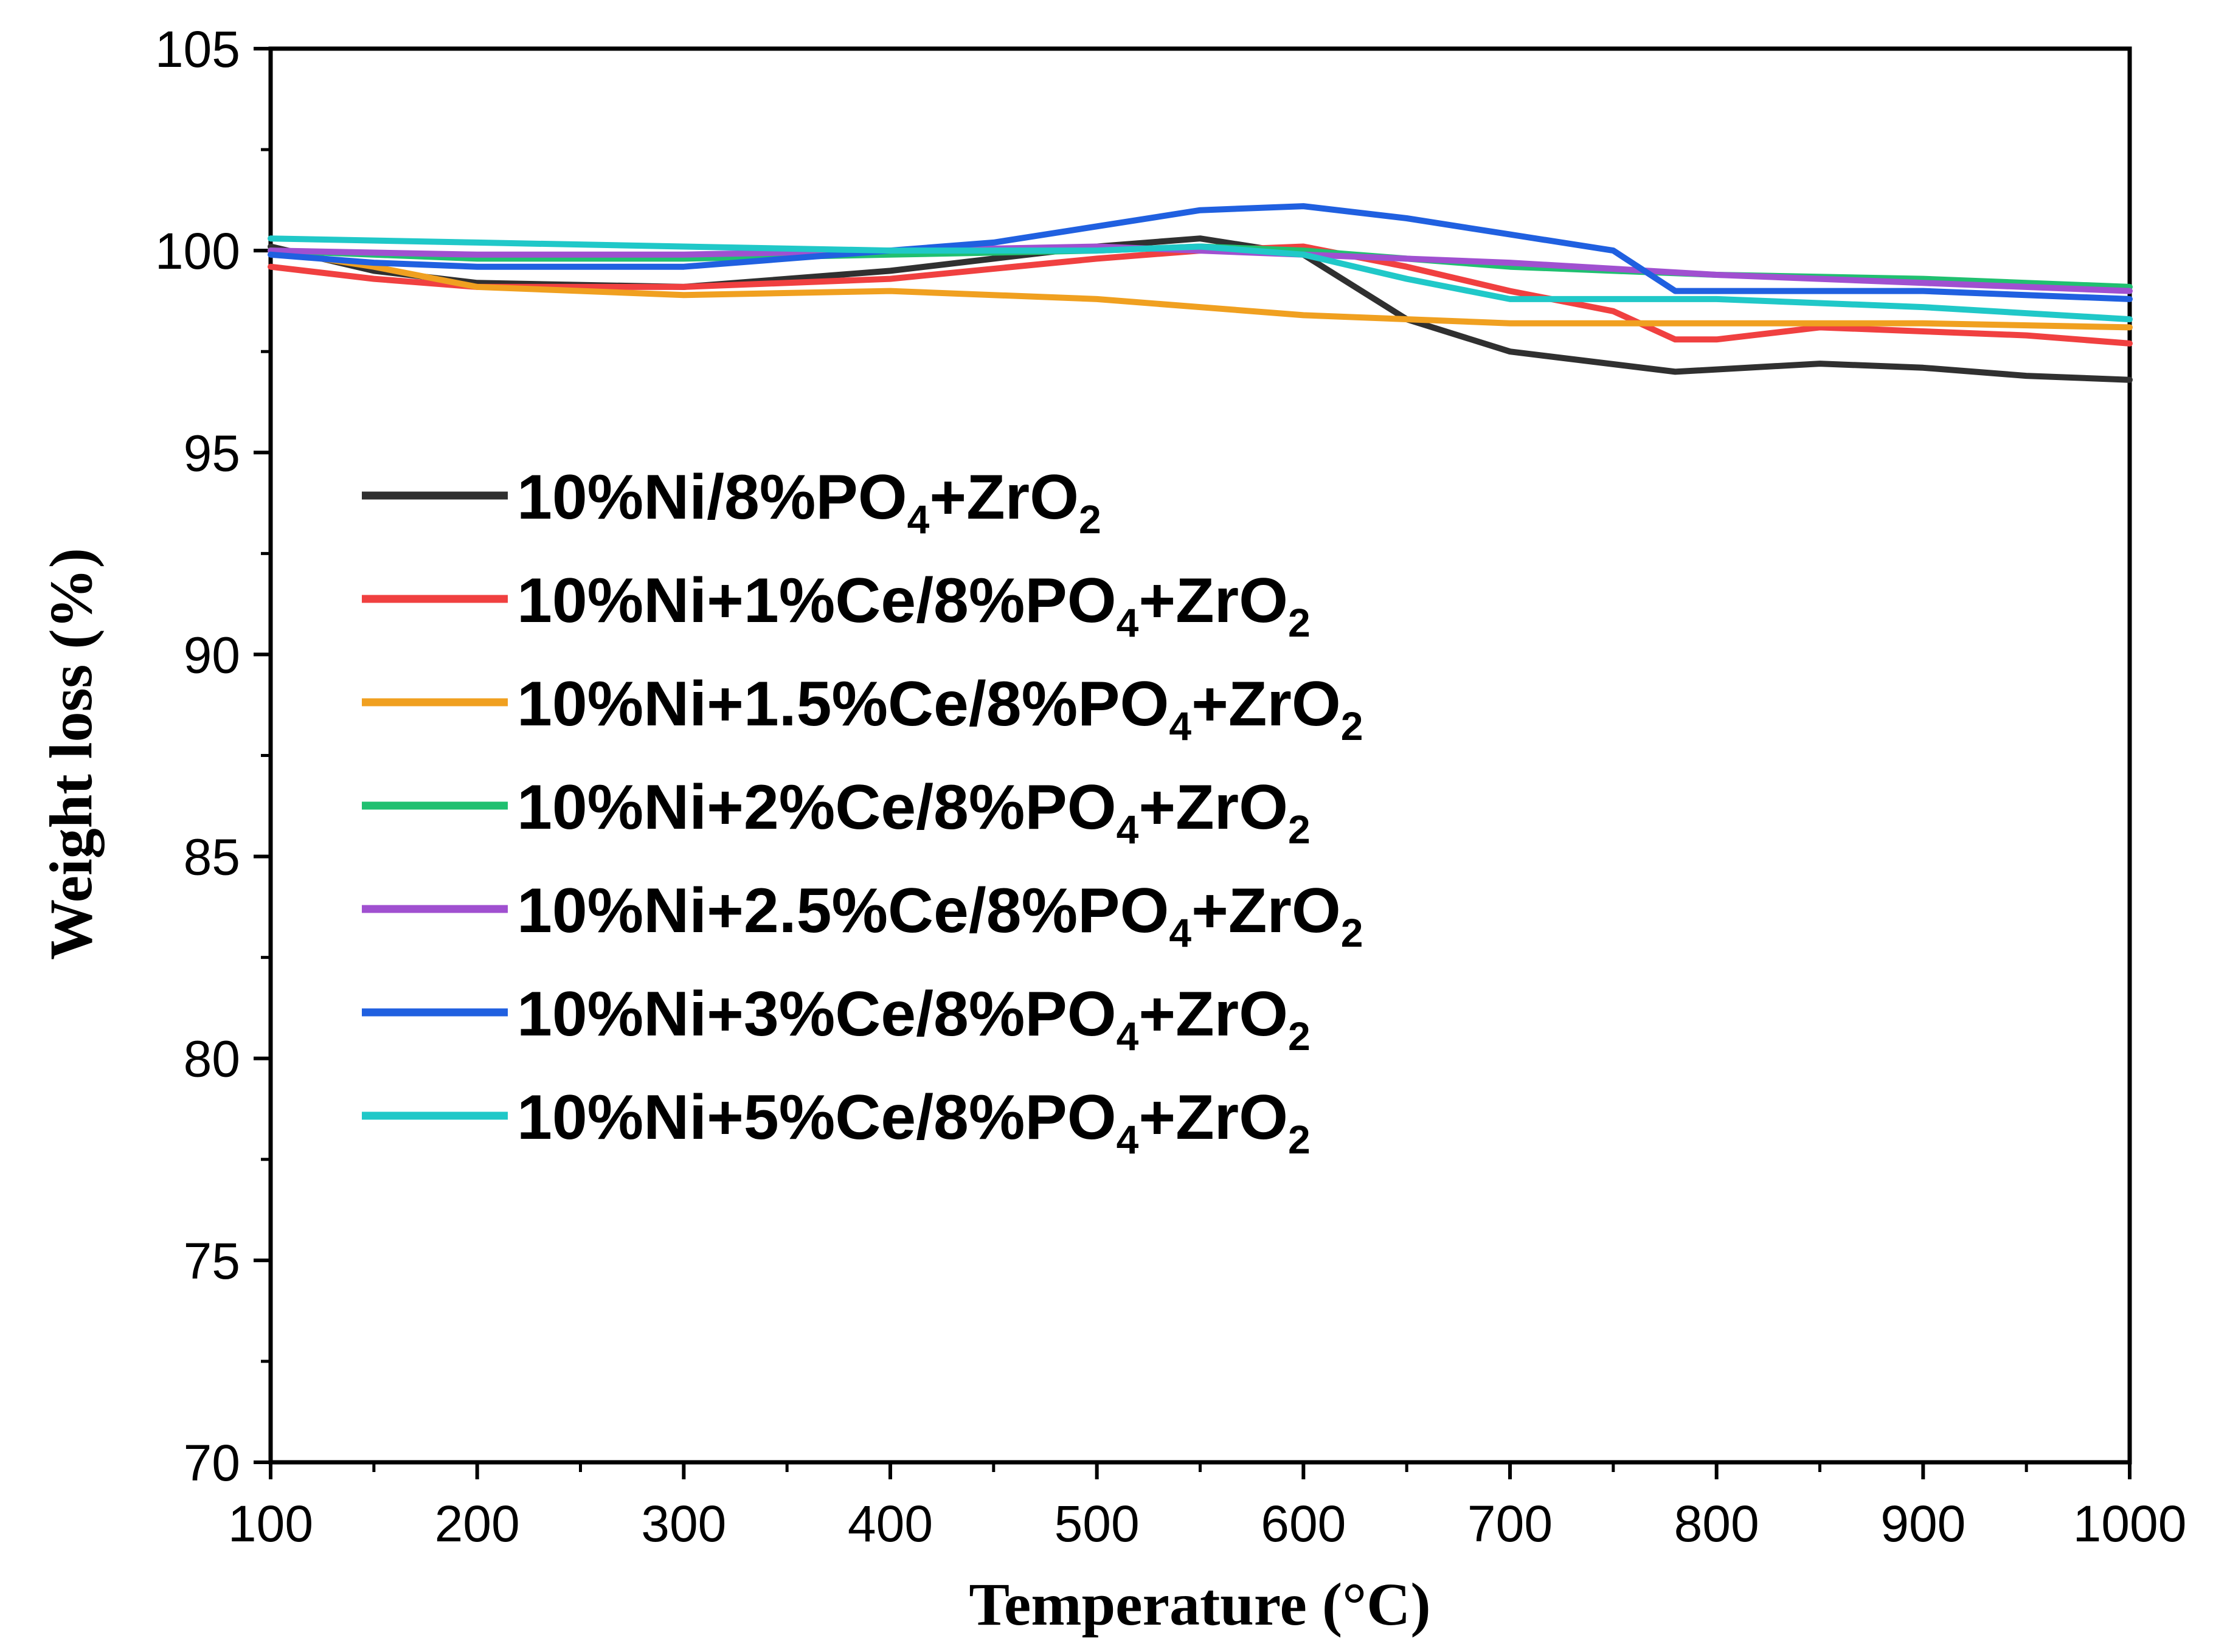 Image resolution: width=2213 pixels, height=1652 pixels. What do you see at coordinates (197, 756) in the screenshot?
I see `y-tick-labels: 70 75 80 85 90 95 100 105` at bounding box center [197, 756].